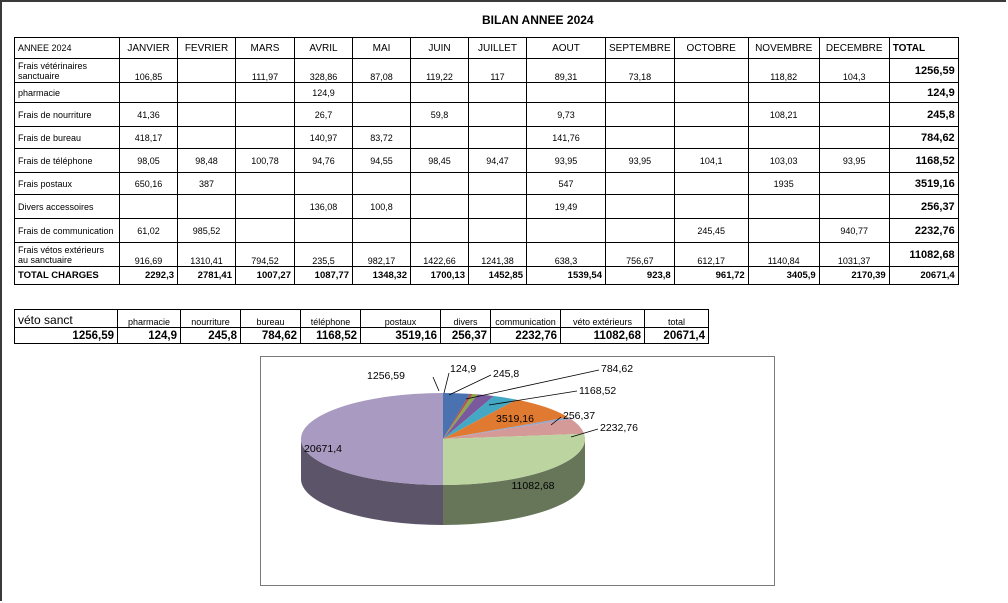 The width and height of the screenshot is (1008, 603). Describe the element at coordinates (381, 206) in the screenshot. I see `table-cell: 100,8` at that location.